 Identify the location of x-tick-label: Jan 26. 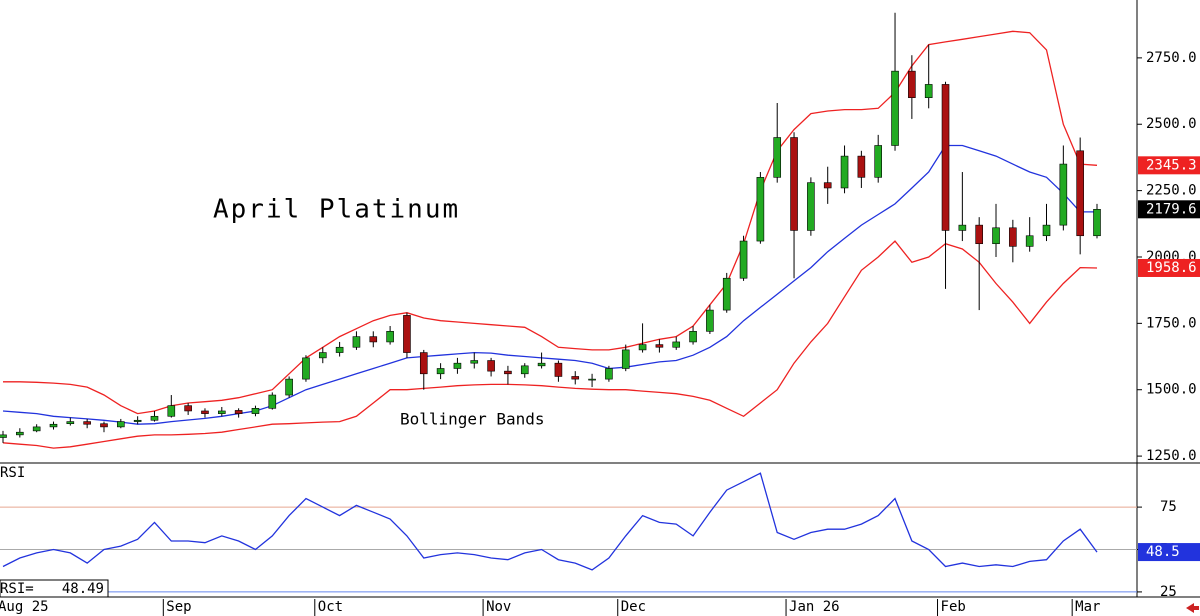
(814, 607).